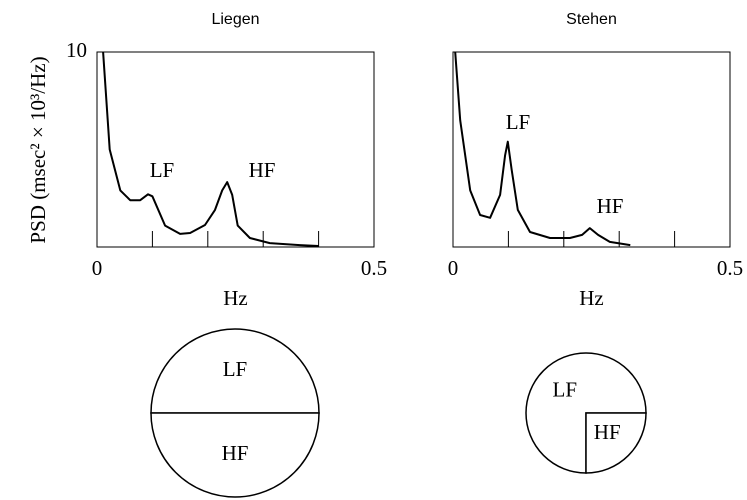  What do you see at coordinates (38, 149) in the screenshot?
I see `y-axis-label: PSD (msec² × 10³/Hz)` at bounding box center [38, 149].